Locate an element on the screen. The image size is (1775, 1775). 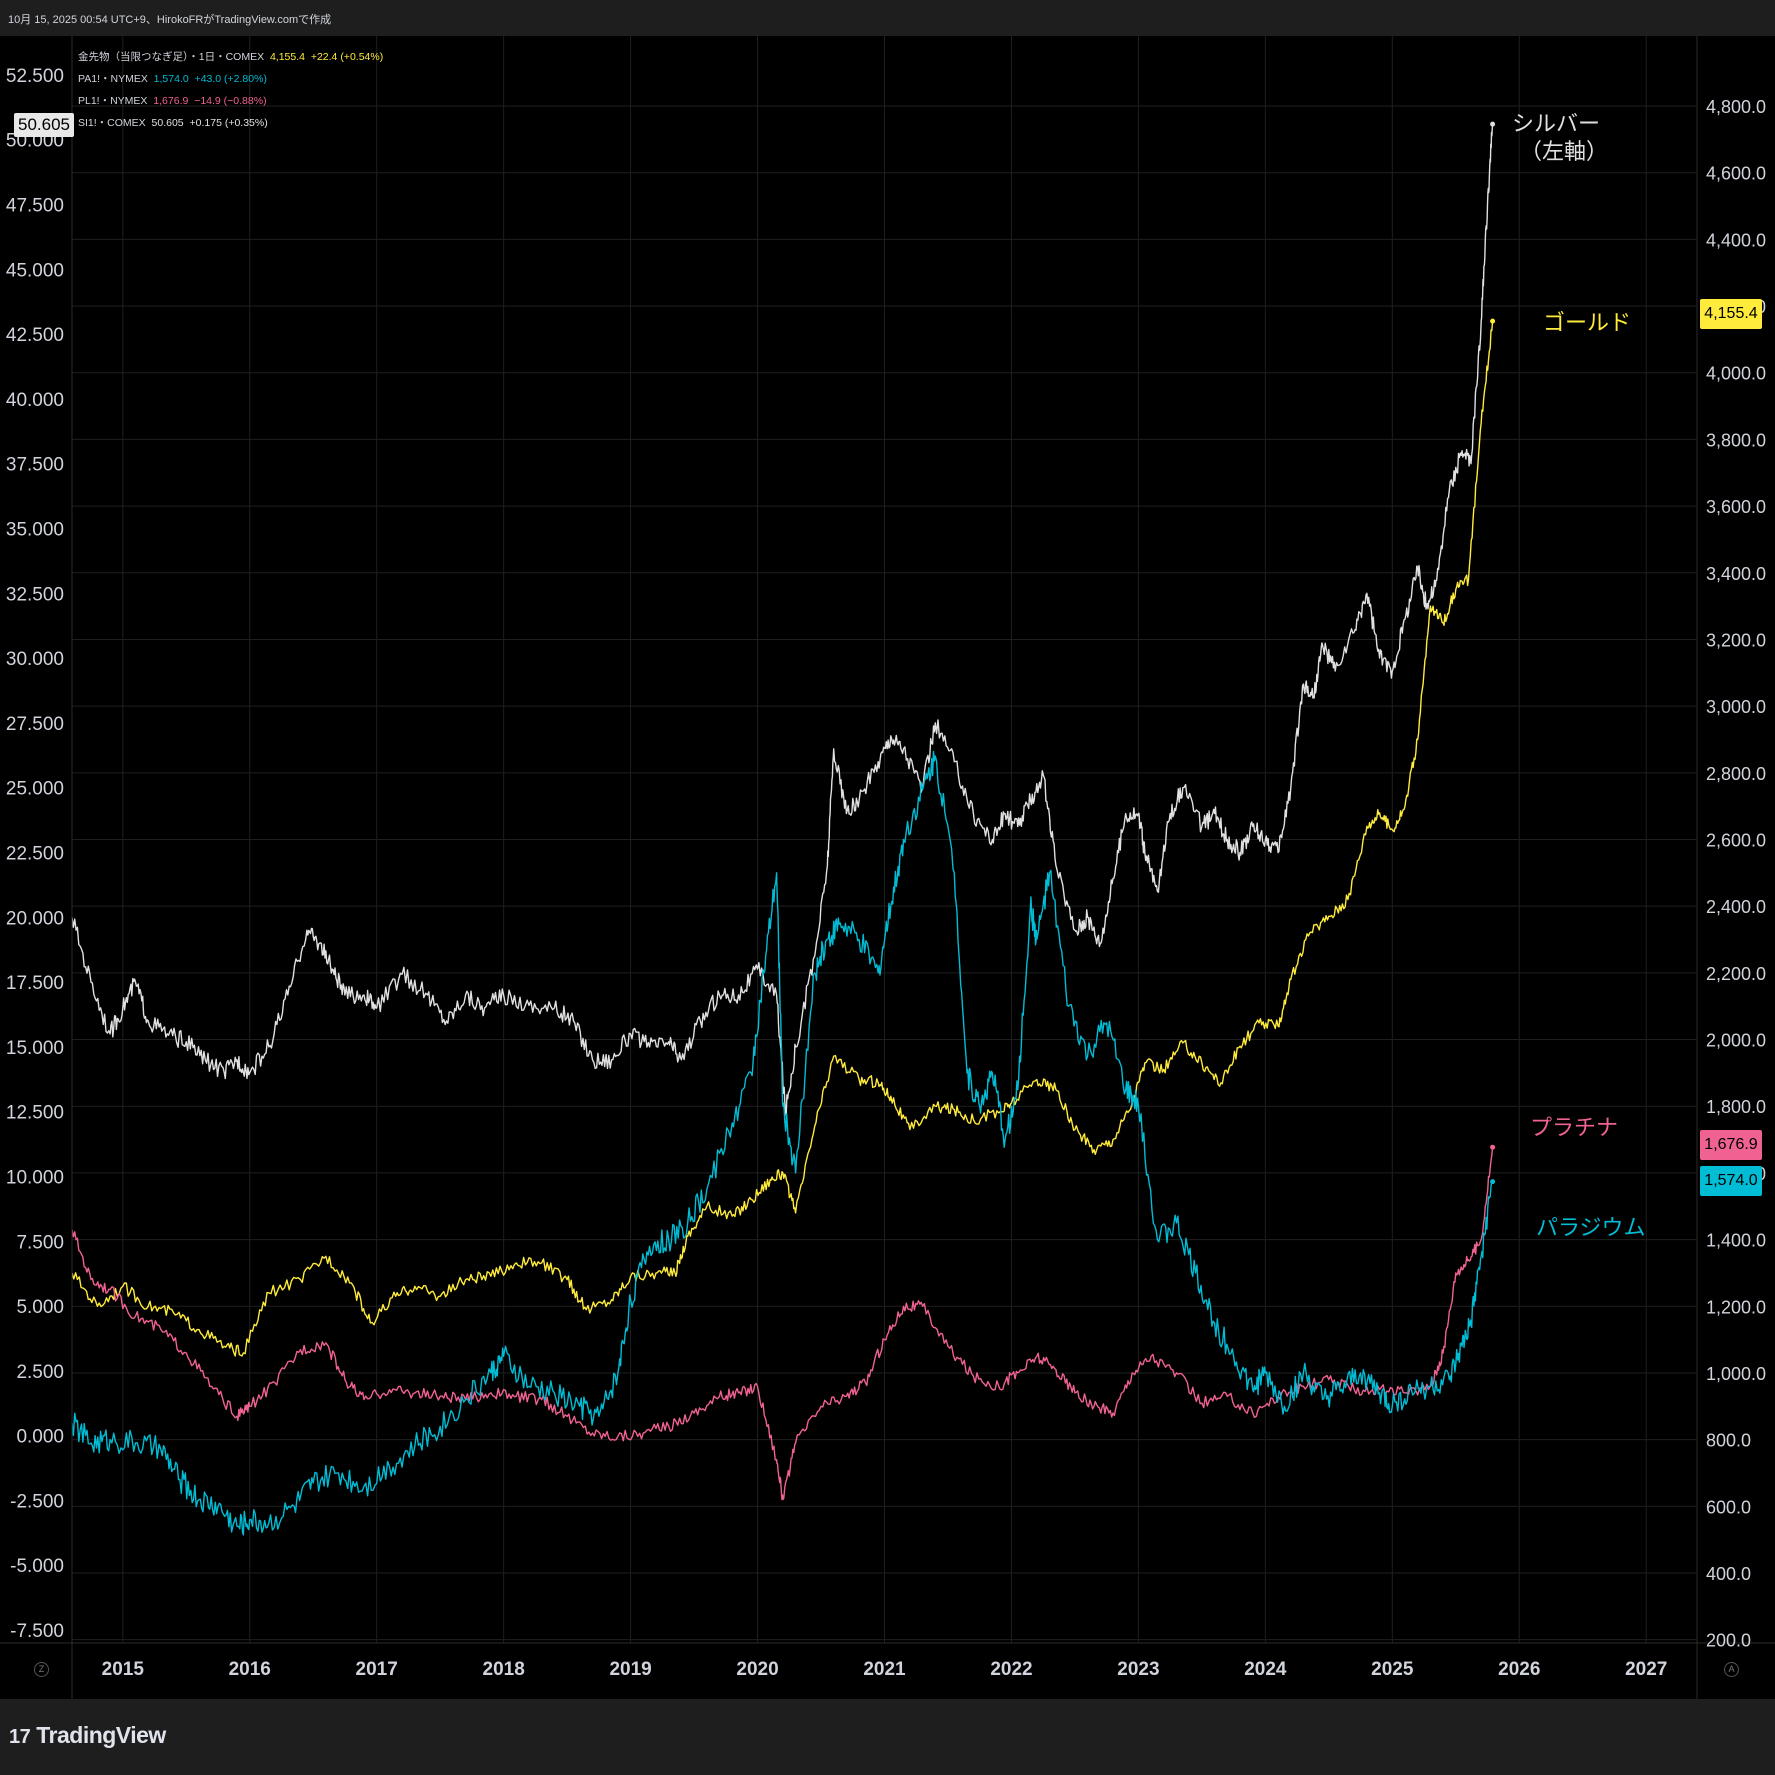
right-axis-tick-label: 3,800.0 is located at coordinates (1736, 440).